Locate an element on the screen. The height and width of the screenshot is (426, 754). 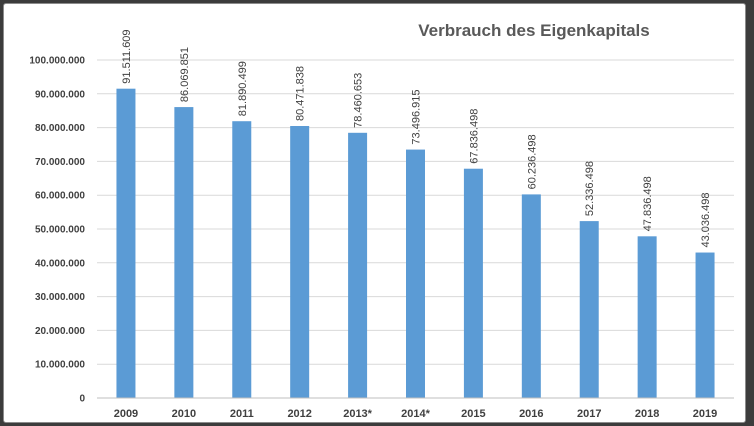
y-tick-label: 90.000.000 is located at coordinates (60, 94).